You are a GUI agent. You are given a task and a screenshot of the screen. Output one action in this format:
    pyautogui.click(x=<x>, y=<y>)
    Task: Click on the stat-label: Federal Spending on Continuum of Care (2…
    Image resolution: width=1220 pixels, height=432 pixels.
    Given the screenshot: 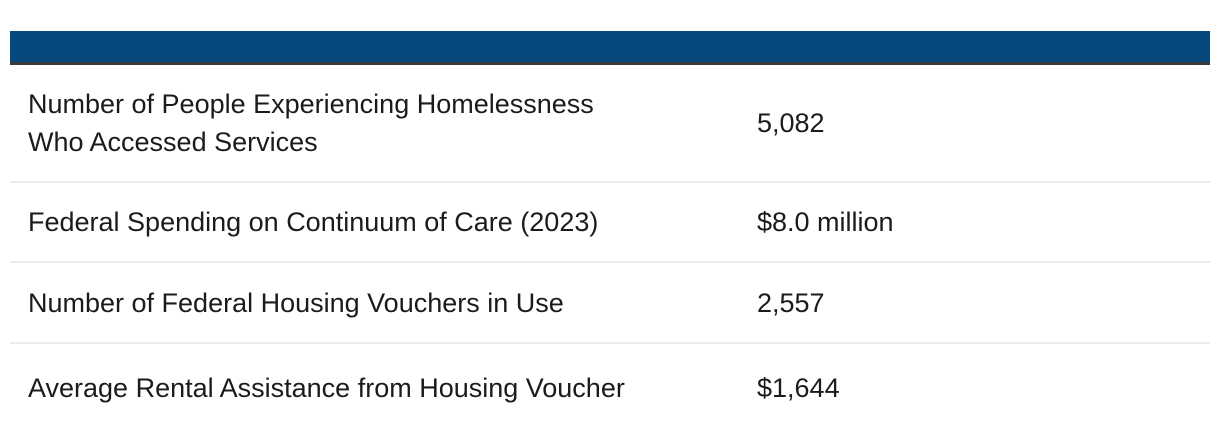 What is the action you would take?
    pyautogui.click(x=313, y=222)
    